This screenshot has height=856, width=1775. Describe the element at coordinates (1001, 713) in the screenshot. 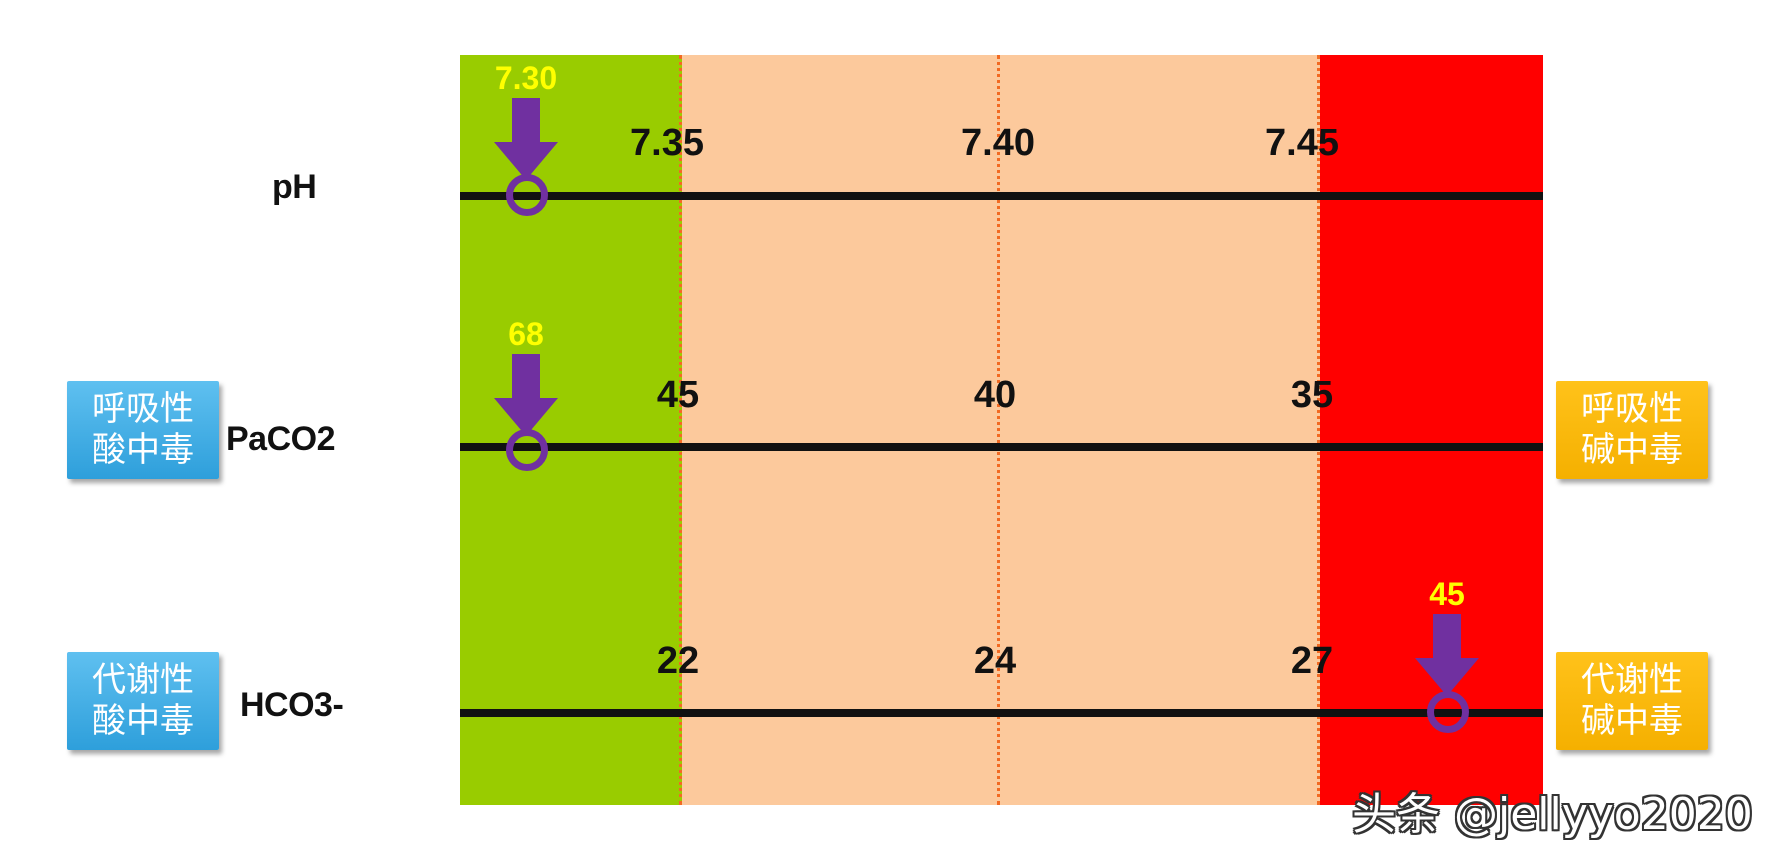

I see `hco3-axis-line` at that location.